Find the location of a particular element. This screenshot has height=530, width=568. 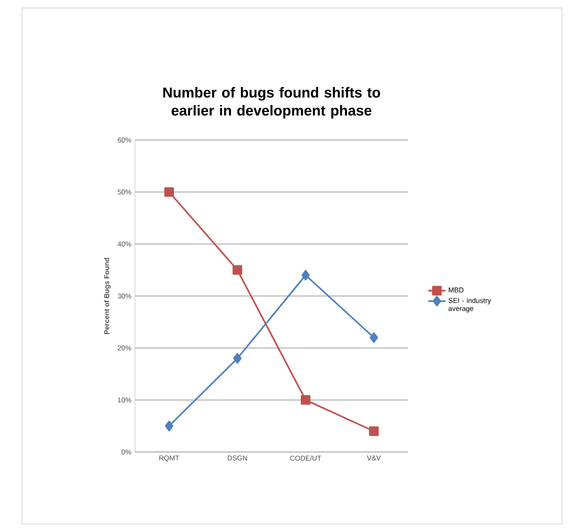

chart-title: Number of bugs found shifts to earlier in development phase is located at coordinates (271, 102).